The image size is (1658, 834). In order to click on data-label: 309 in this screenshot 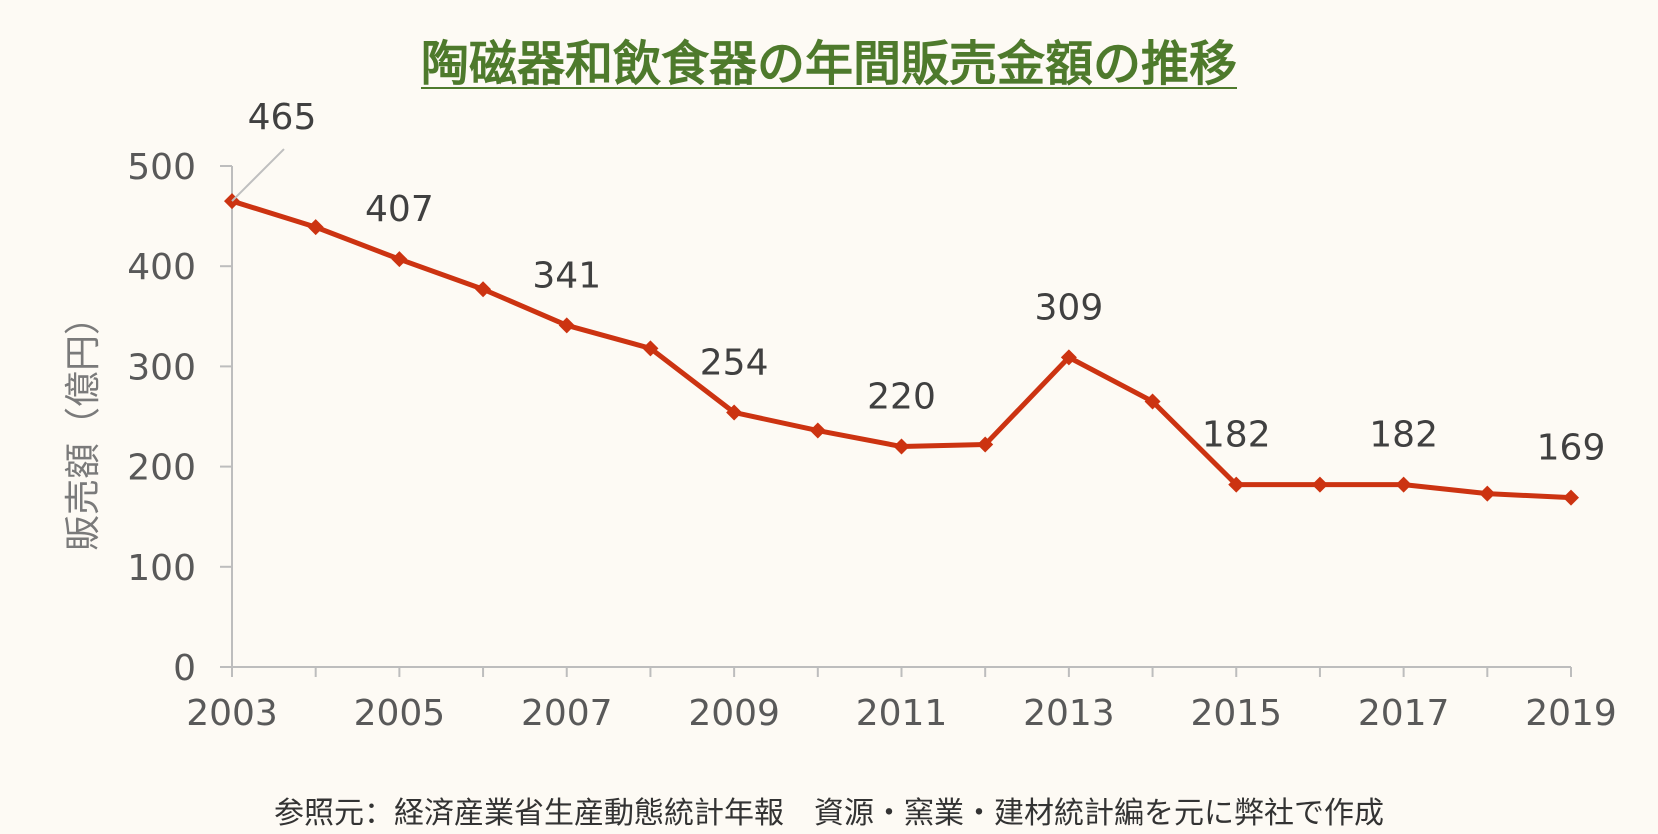, I will do `click(1069, 307)`.